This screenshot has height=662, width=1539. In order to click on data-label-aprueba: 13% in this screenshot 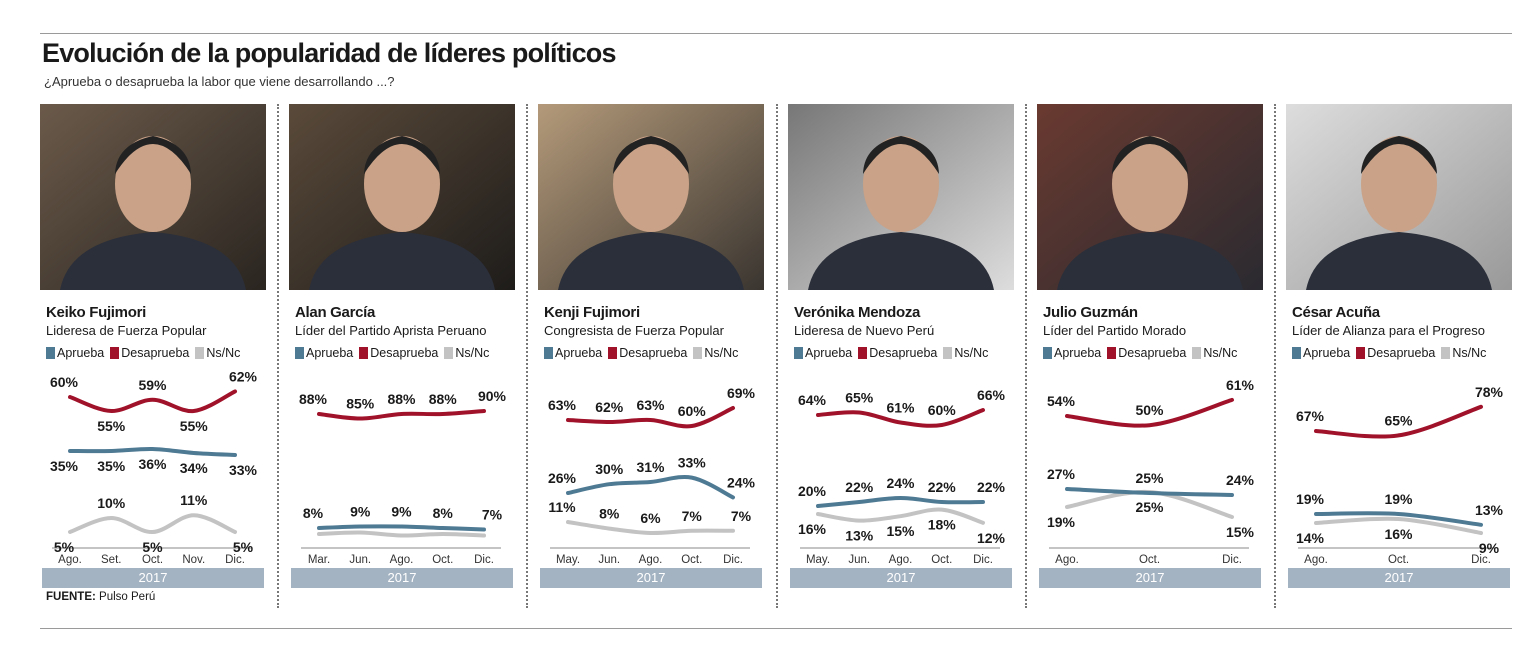, I will do `click(1489, 510)`.